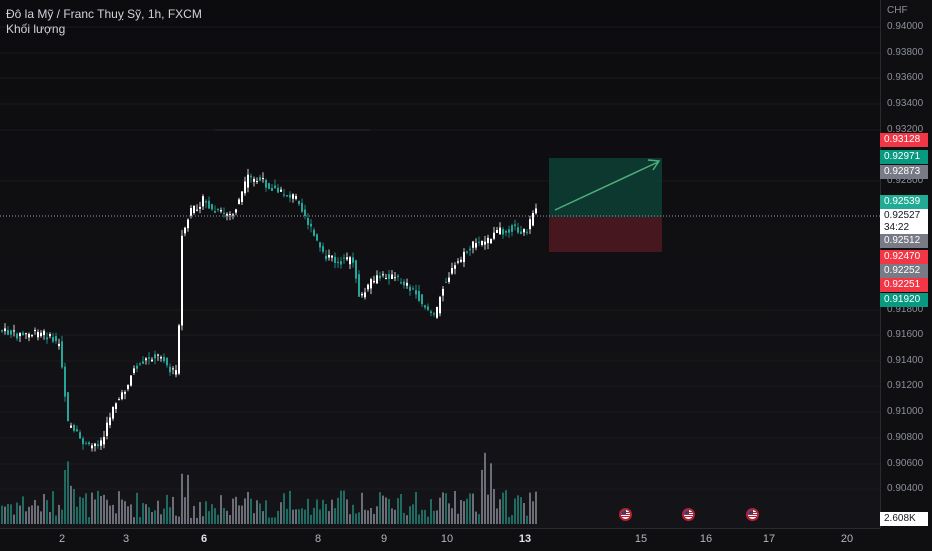  Describe the element at coordinates (606, 186) in the screenshot. I see `trend-arrow-line` at that location.